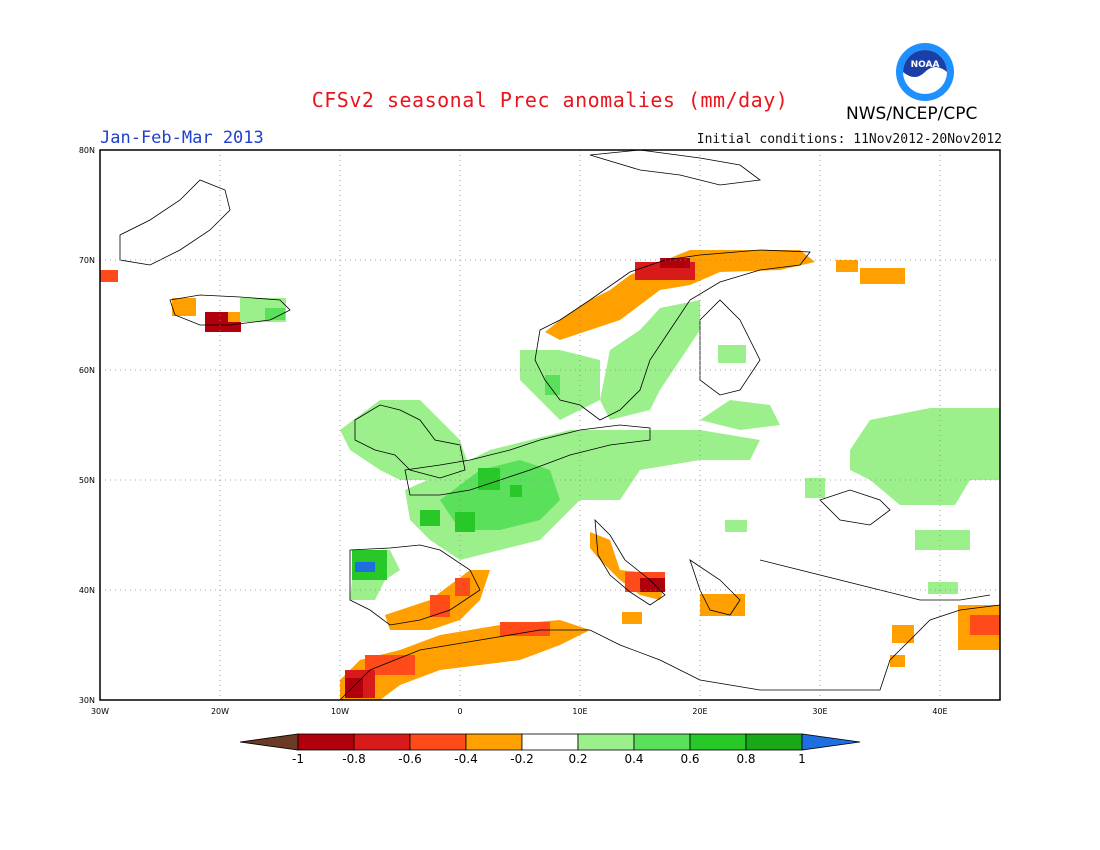 The width and height of the screenshot is (1100, 850). What do you see at coordinates (802, 759) in the screenshot?
I see `colorbar-label: 1` at bounding box center [802, 759].